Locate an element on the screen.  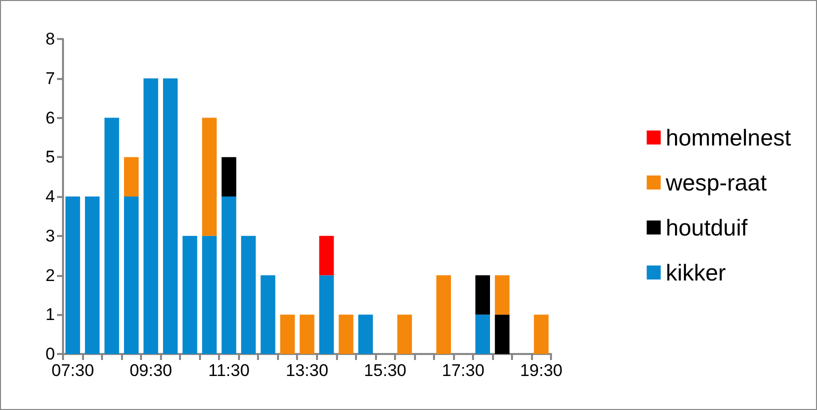
x-tick-label: 11:30 is located at coordinates (229, 370).